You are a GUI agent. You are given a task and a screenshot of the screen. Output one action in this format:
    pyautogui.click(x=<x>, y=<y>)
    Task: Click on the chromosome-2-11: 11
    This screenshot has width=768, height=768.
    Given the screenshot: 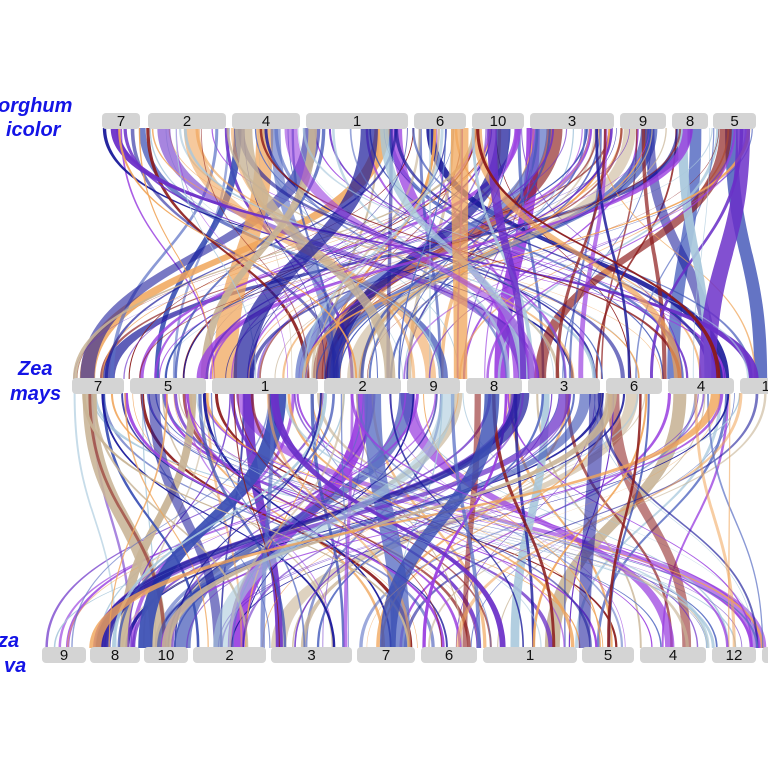 What is the action you would take?
    pyautogui.click(x=765, y=655)
    